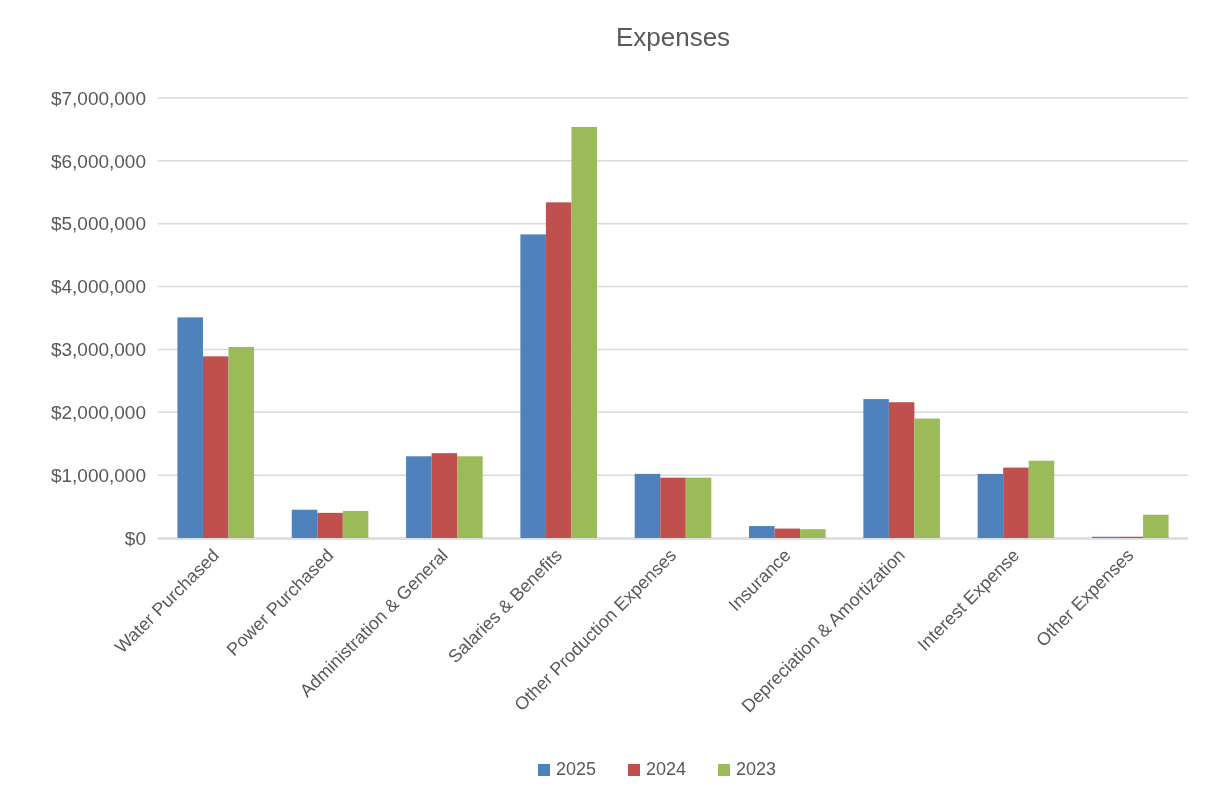  What do you see at coordinates (98, 287) in the screenshot?
I see `y-tick-label: $4,000,000` at bounding box center [98, 287].